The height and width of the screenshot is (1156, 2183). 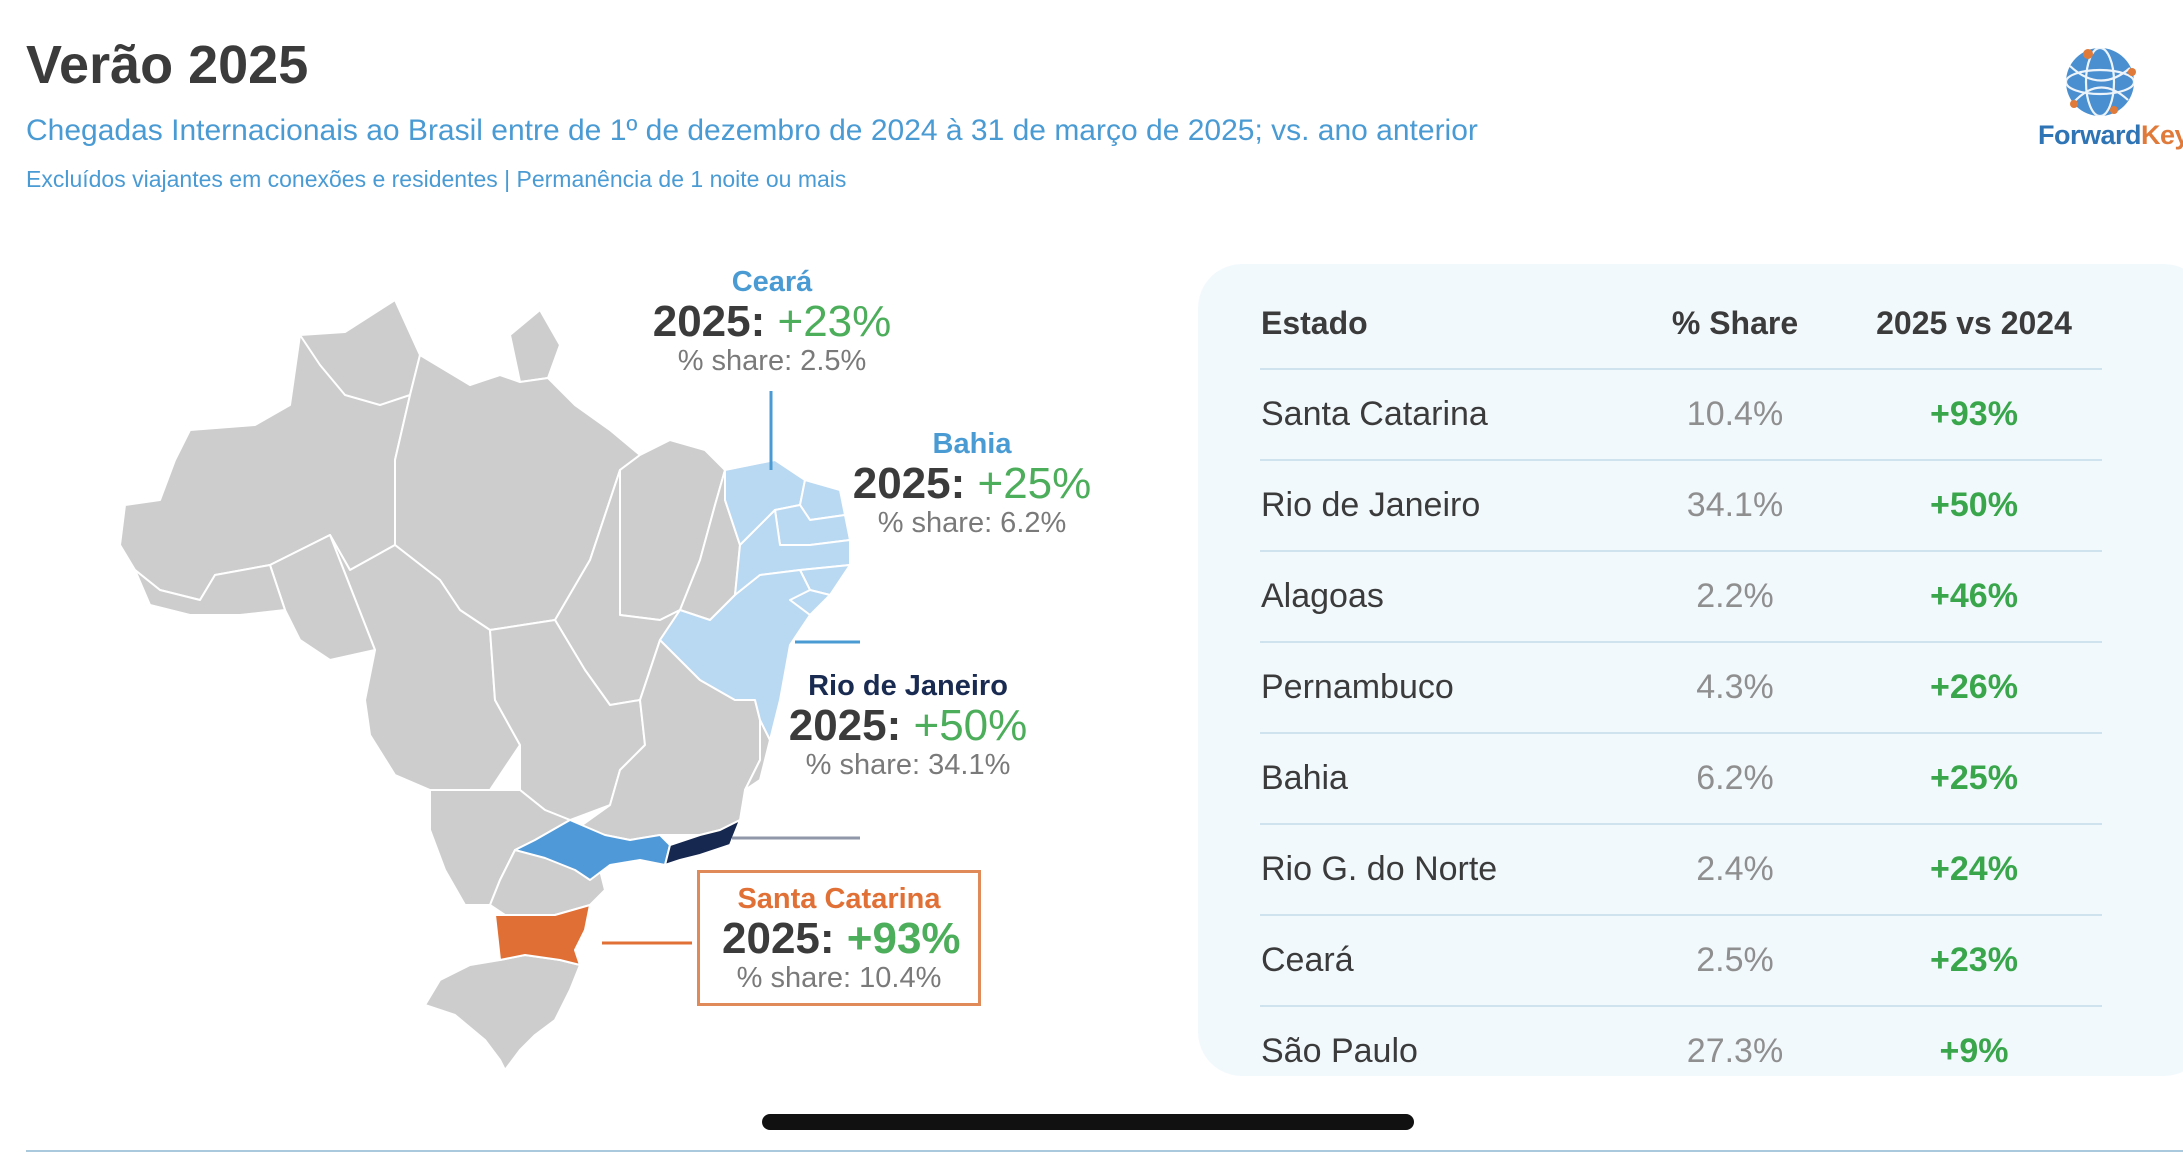 What do you see at coordinates (1974, 870) in the screenshot?
I see `cell-change: +24%` at bounding box center [1974, 870].